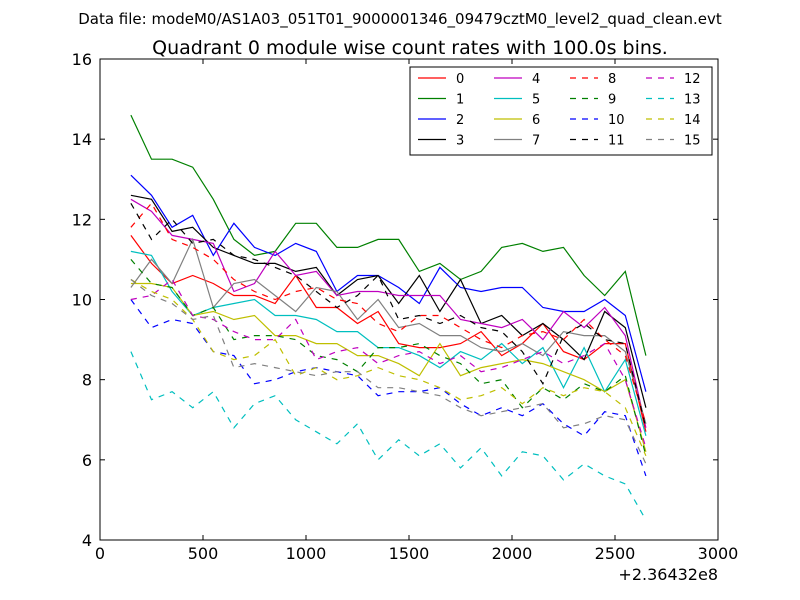  I want to click on x-tick-label: 0, so click(100, 553).